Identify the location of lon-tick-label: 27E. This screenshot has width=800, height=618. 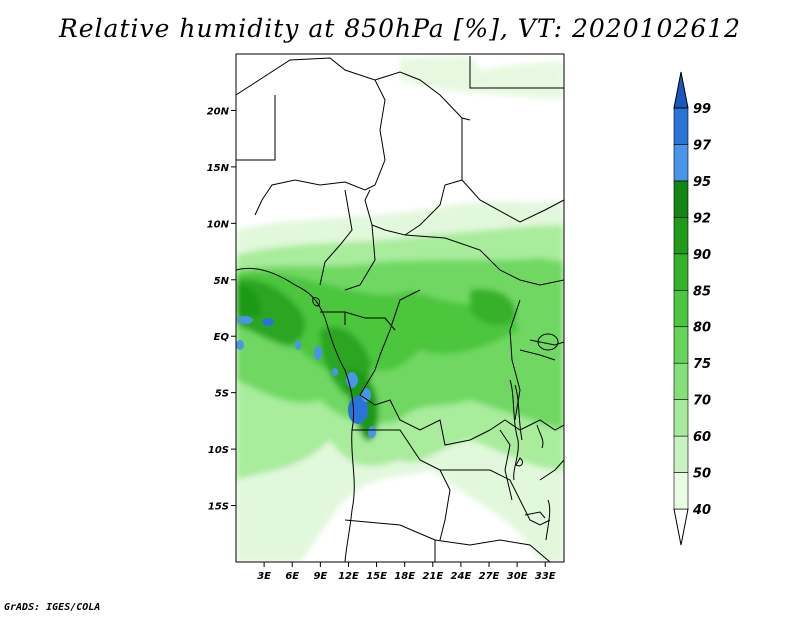
(489, 576).